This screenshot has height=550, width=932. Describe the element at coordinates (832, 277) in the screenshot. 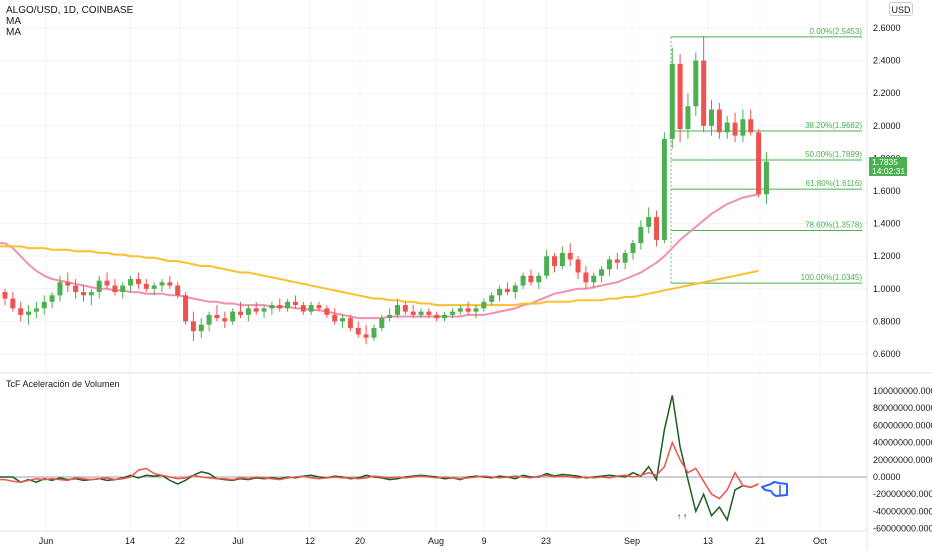

I see `fib-level-label: 100.00%(1.0345)` at that location.